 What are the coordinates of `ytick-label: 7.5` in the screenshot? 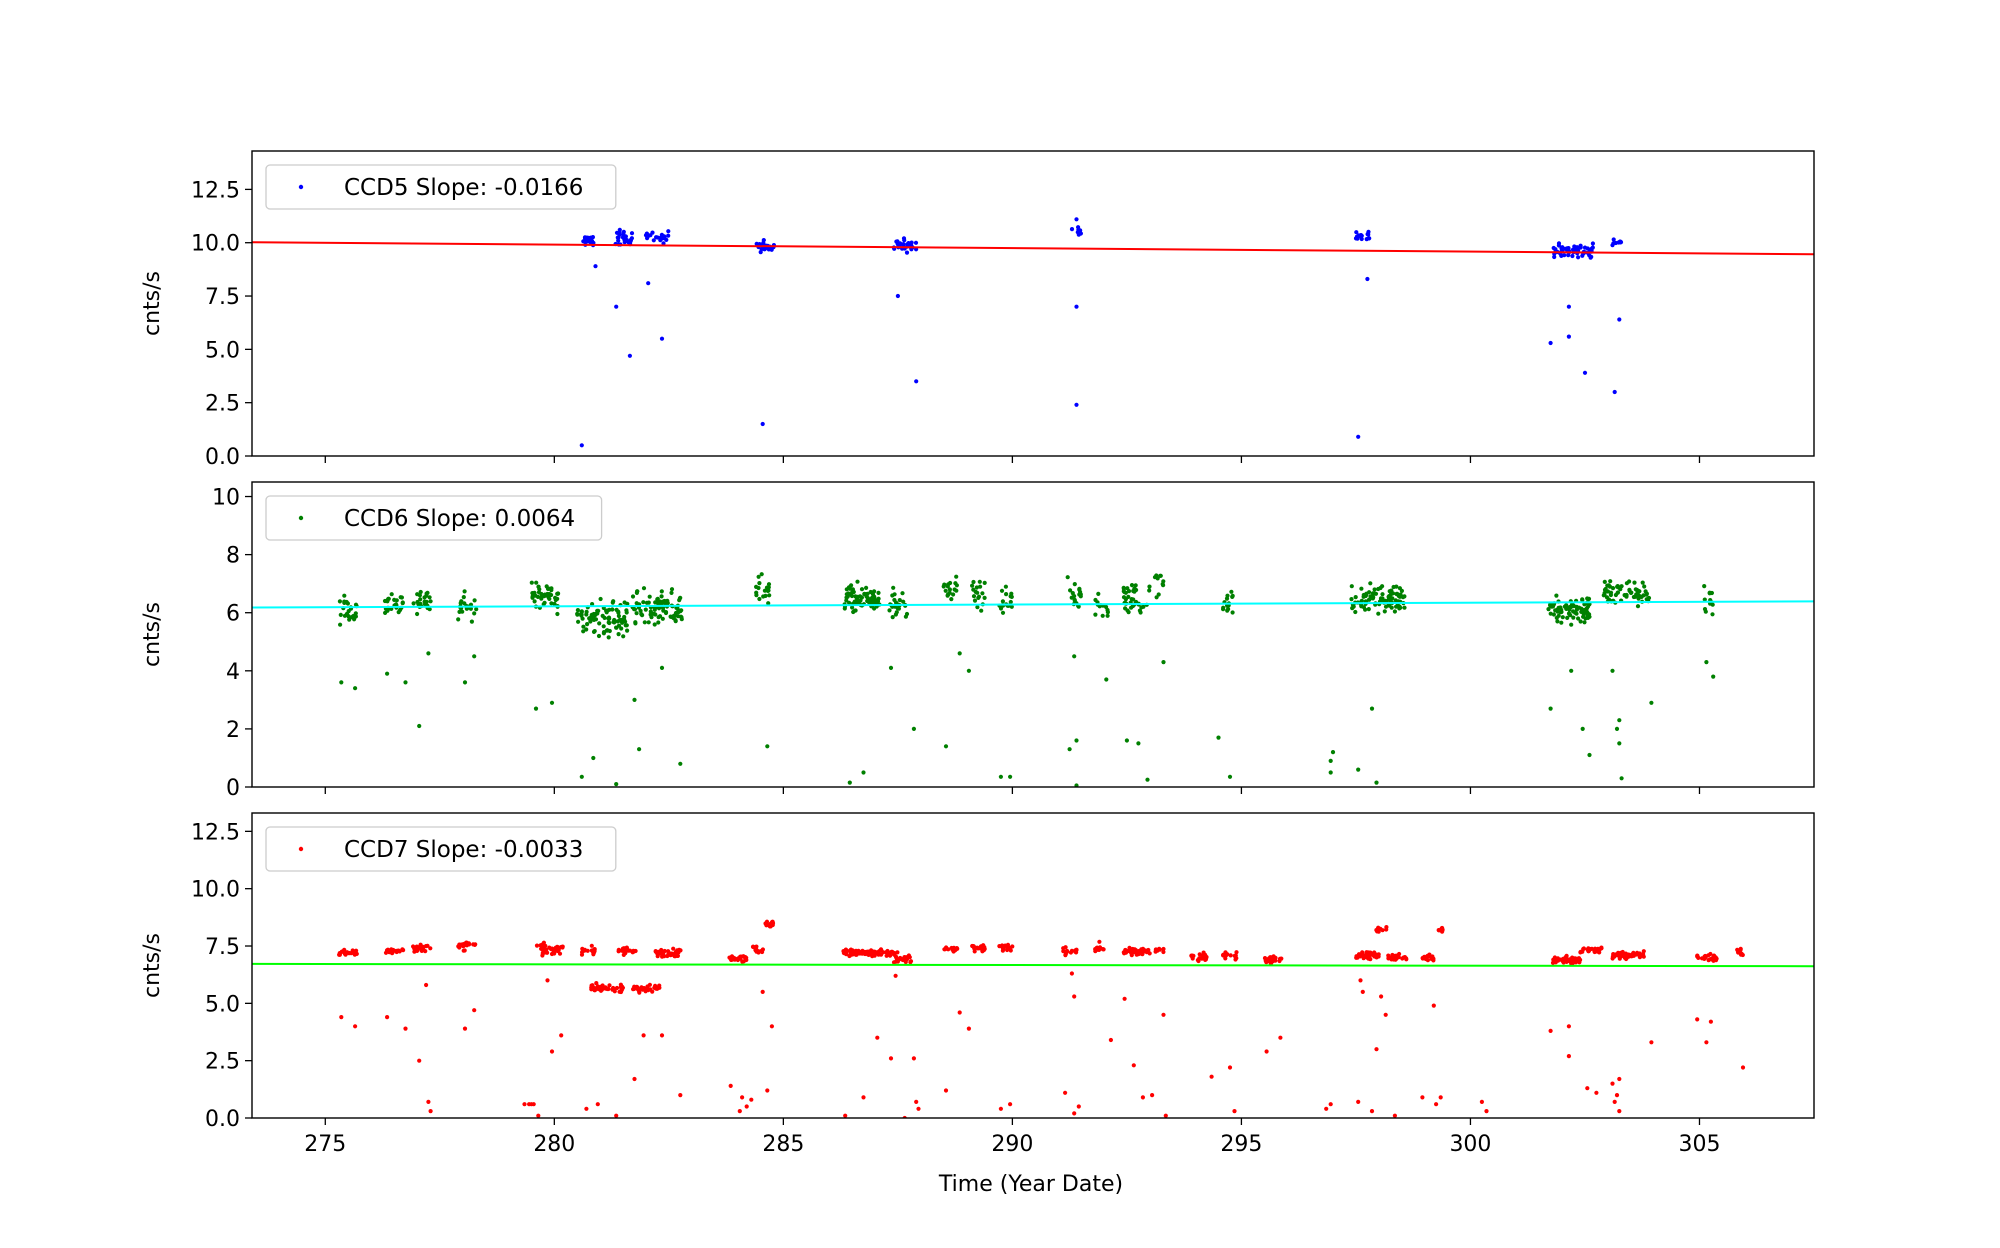 It's located at (222, 297).